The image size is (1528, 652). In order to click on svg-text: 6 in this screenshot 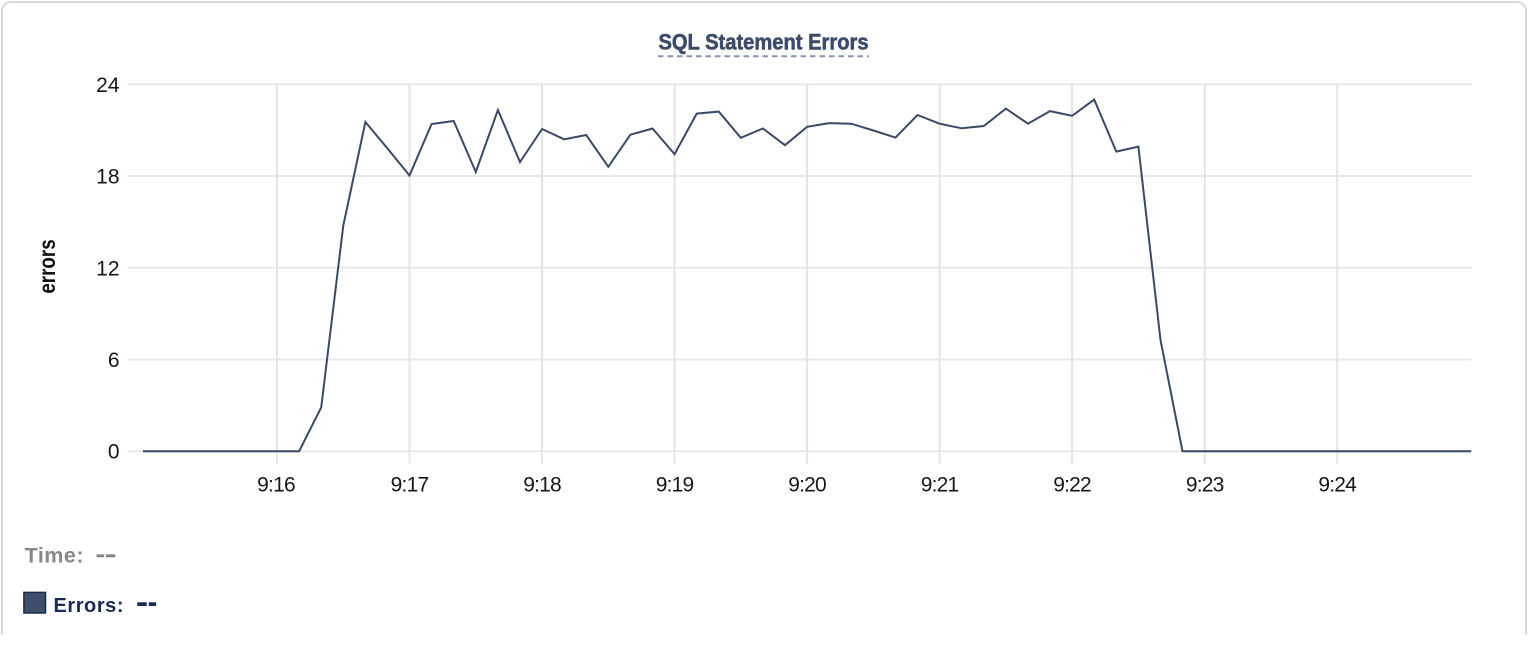, I will do `click(114, 360)`.